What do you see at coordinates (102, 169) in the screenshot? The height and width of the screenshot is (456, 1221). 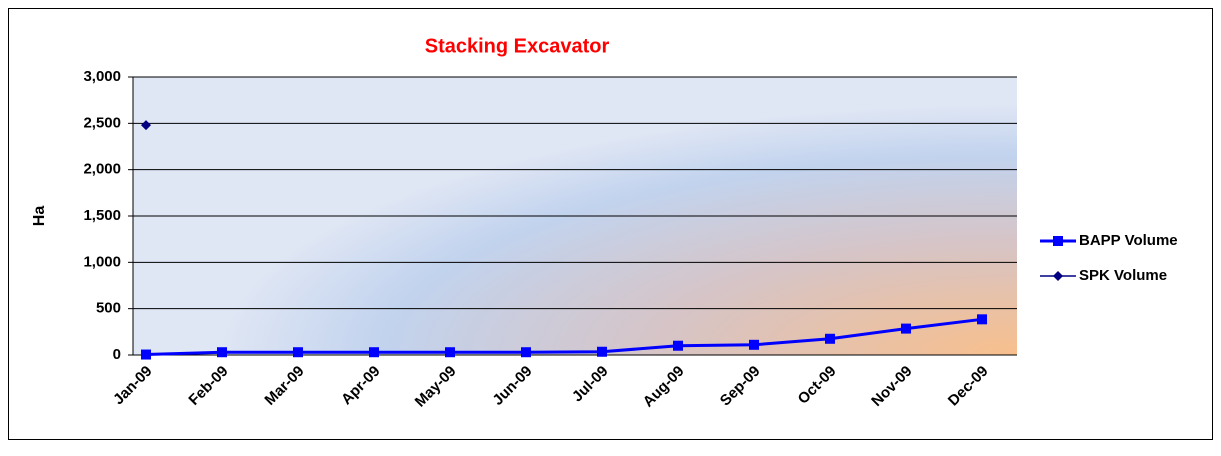 I see `y-tick-label: 2,000` at bounding box center [102, 169].